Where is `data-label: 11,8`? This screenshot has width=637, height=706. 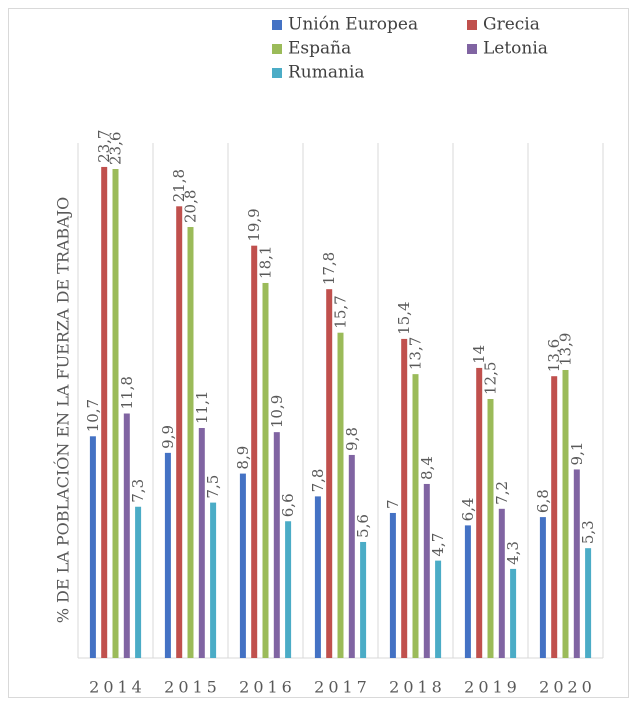
data-label: 11,8 is located at coordinates (127, 392).